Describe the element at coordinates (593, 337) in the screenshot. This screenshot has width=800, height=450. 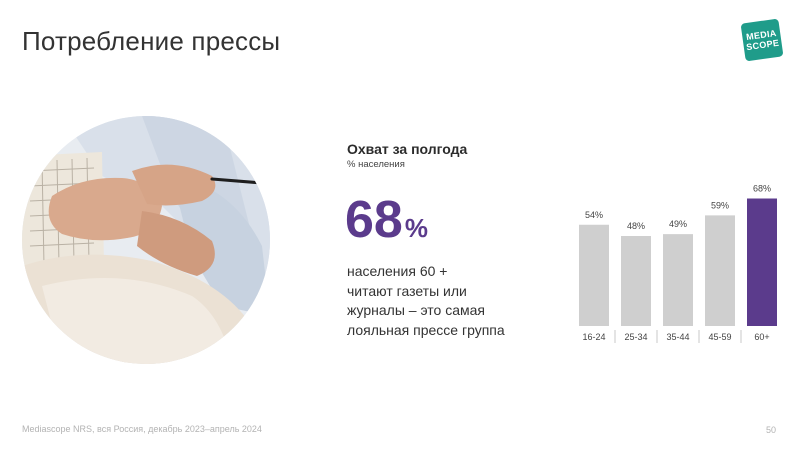
I see `category-label: 16-24` at that location.